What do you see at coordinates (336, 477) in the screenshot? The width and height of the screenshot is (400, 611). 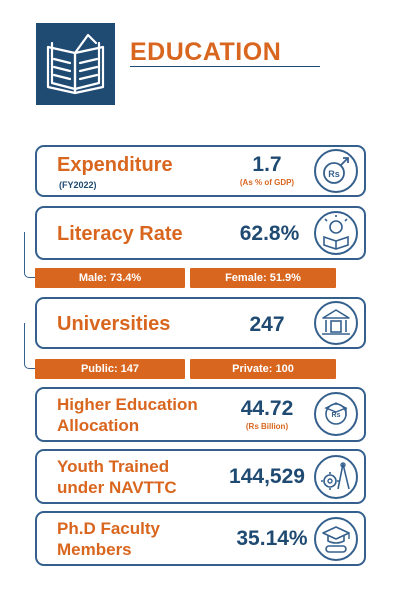 I see `gear-compass-icon` at bounding box center [336, 477].